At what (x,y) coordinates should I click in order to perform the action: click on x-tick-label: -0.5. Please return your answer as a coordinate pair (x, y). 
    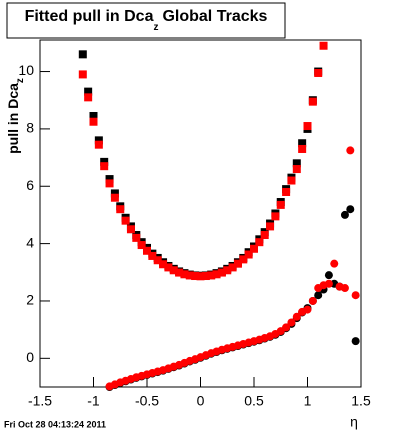
    Looking at the image, I should click on (147, 401).